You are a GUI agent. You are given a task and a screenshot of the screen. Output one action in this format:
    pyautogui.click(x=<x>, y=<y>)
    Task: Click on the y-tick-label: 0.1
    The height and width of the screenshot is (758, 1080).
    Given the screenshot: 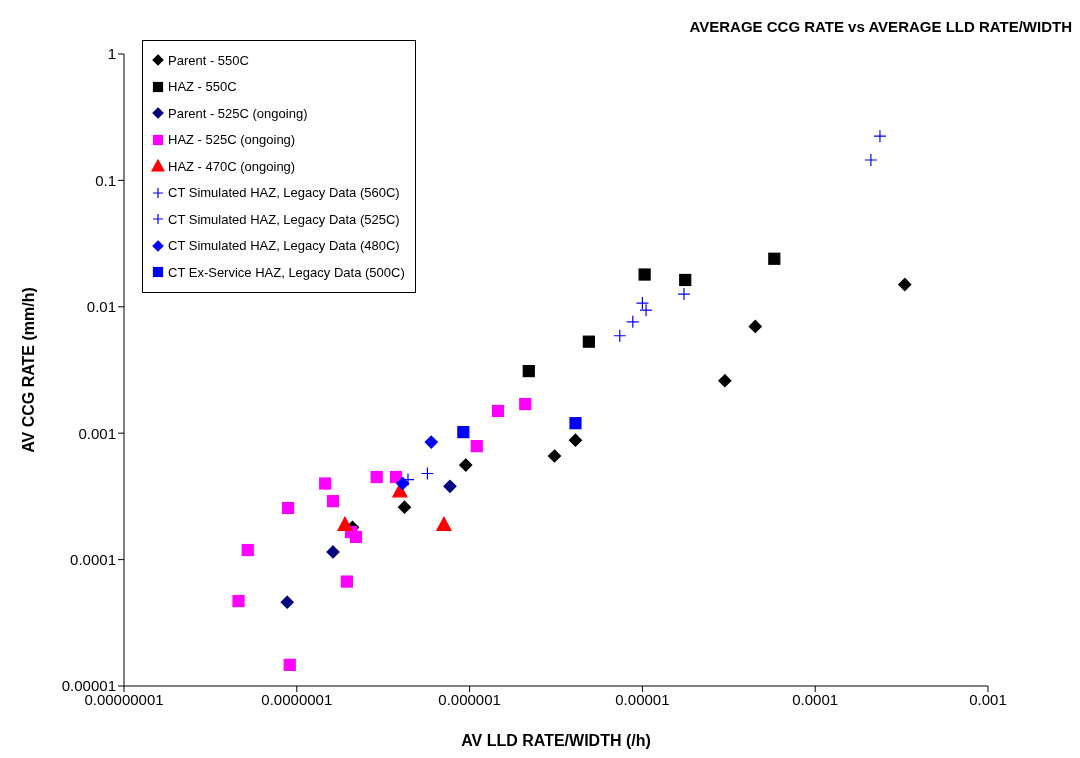 What is the action you would take?
    pyautogui.click(x=105, y=180)
    